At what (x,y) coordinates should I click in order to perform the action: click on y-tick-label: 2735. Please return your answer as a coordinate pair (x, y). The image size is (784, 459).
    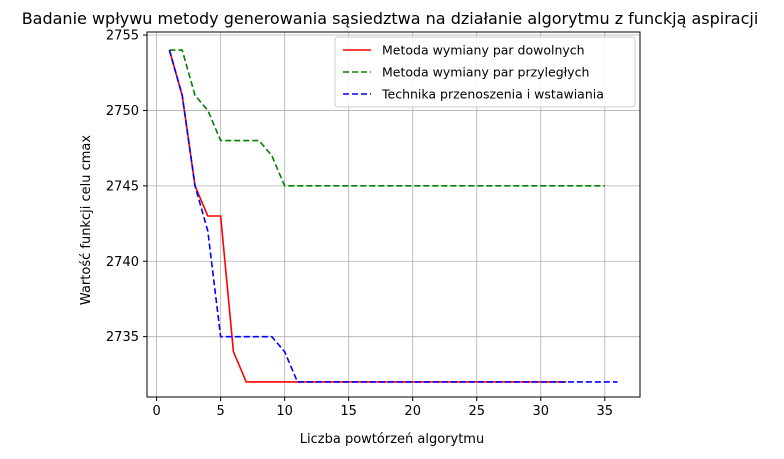
    Looking at the image, I should click on (122, 337).